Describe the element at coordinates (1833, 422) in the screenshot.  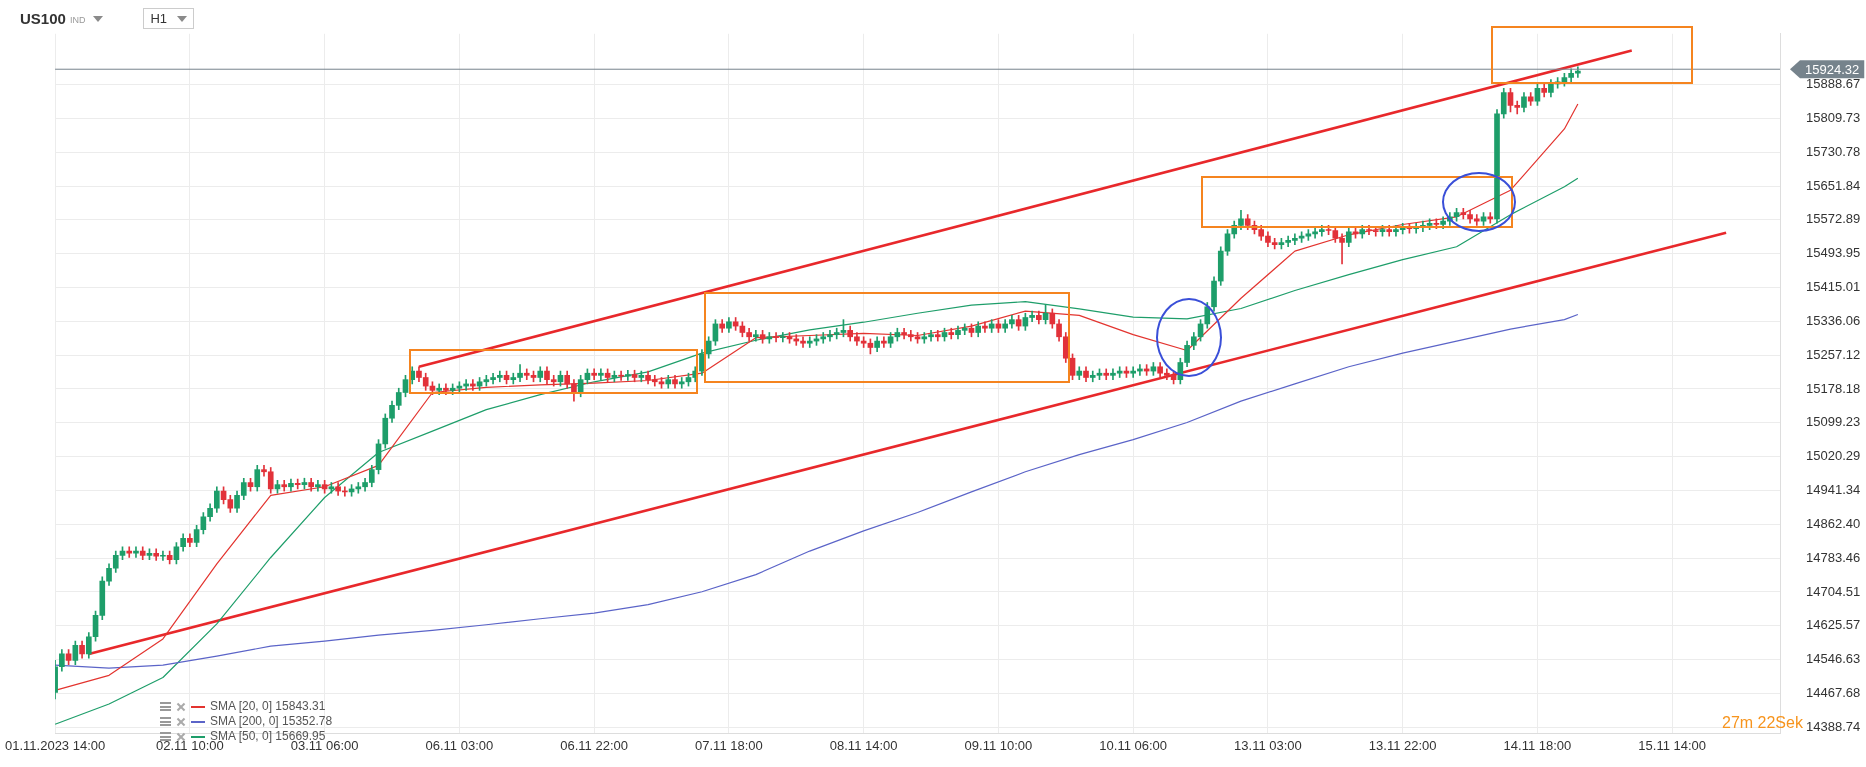
I see `y-tick-label: 15099.23` at that location.